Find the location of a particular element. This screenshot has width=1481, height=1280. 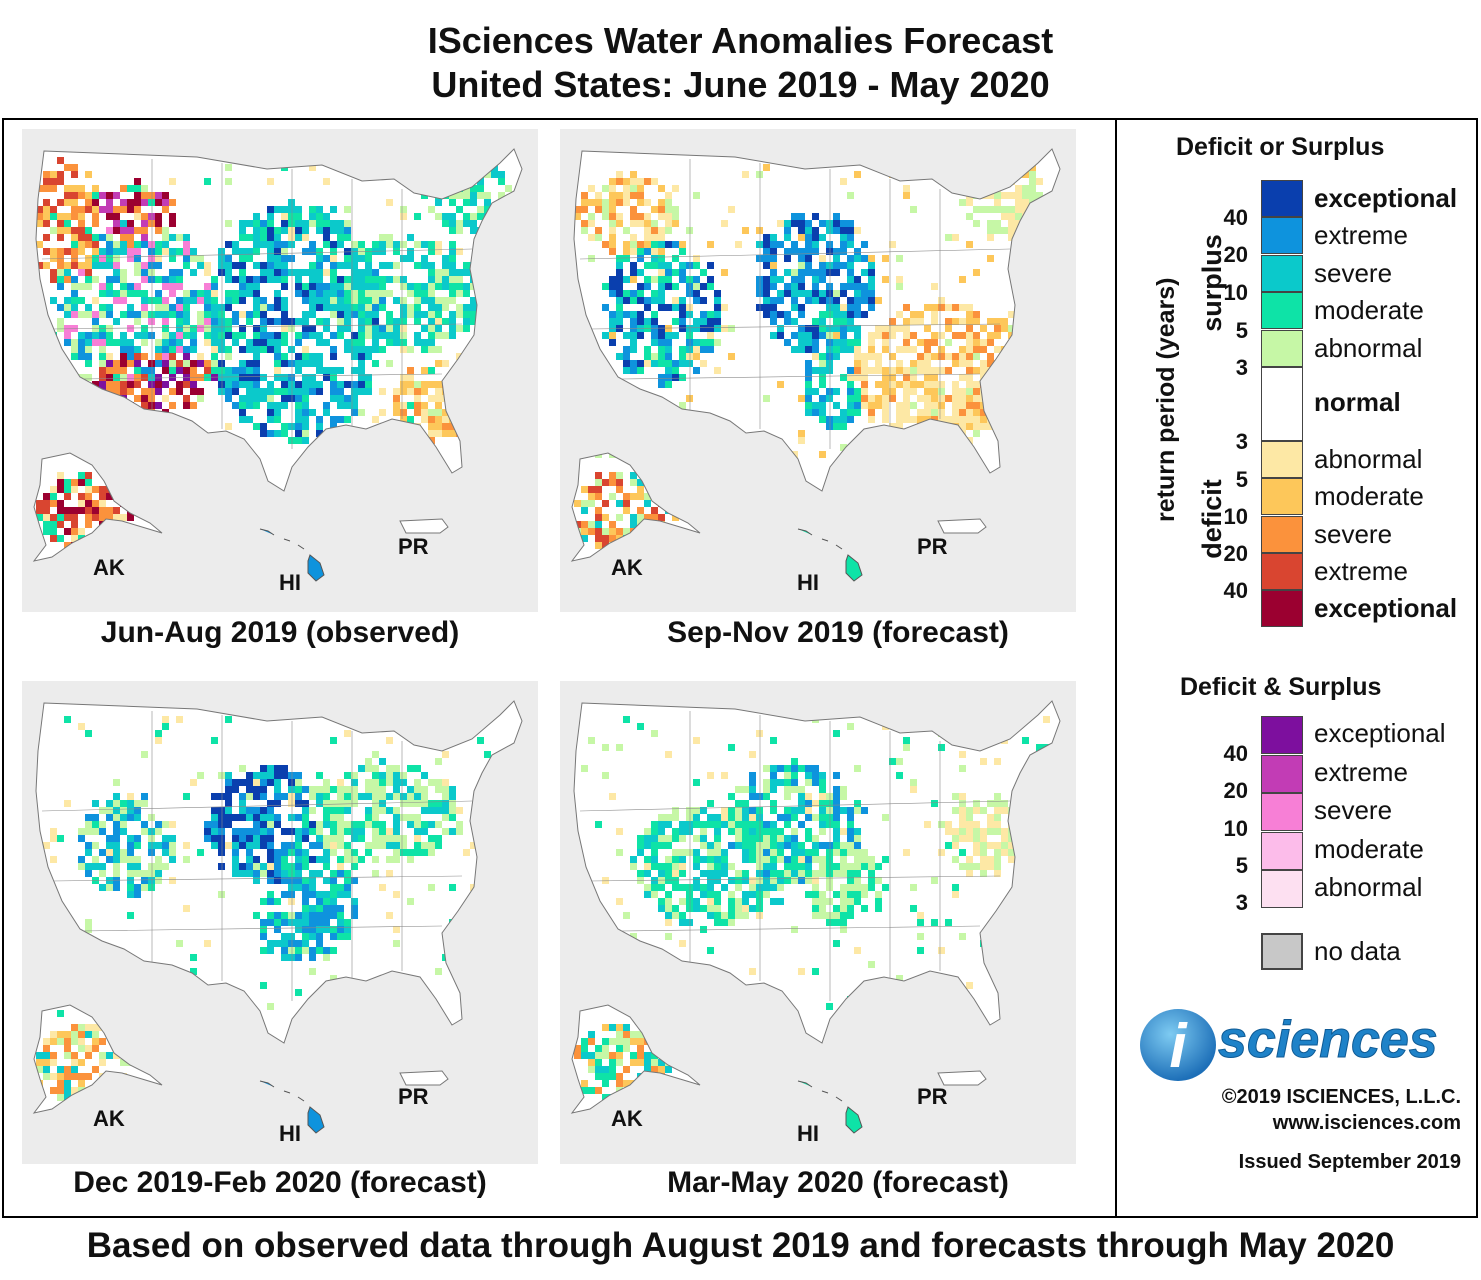

map-panel-dec-2019-feb-2020 is located at coordinates (280, 922).